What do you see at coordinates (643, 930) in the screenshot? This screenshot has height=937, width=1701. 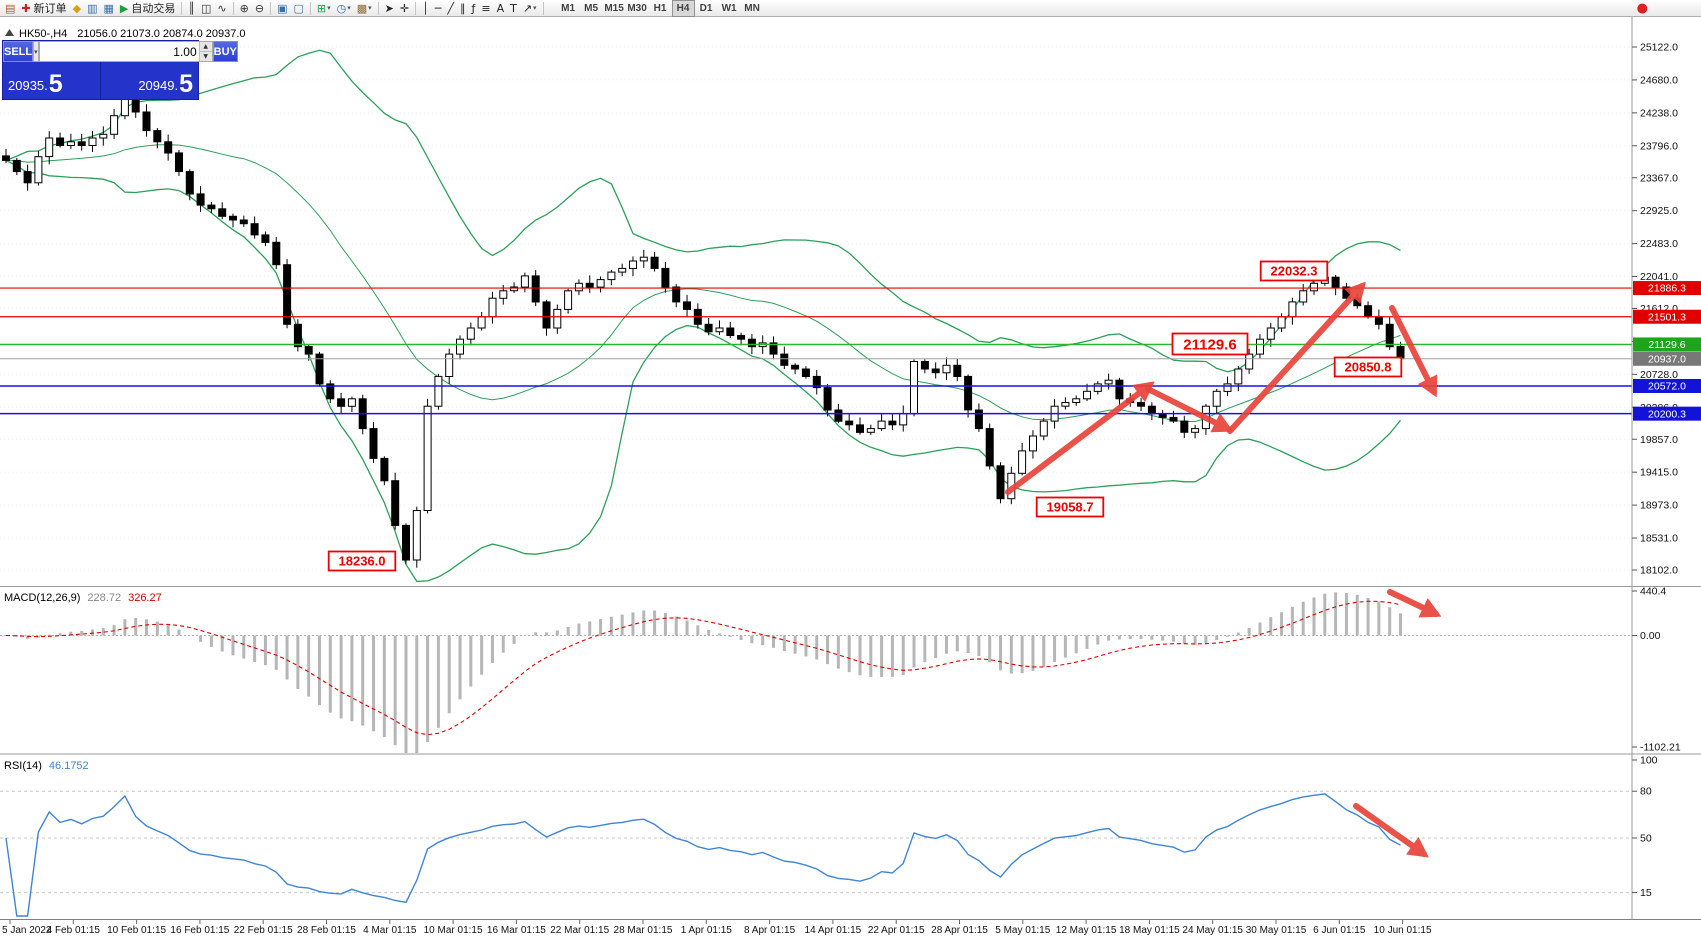 I see `svg-text: 28 Mar 01:15` at bounding box center [643, 930].